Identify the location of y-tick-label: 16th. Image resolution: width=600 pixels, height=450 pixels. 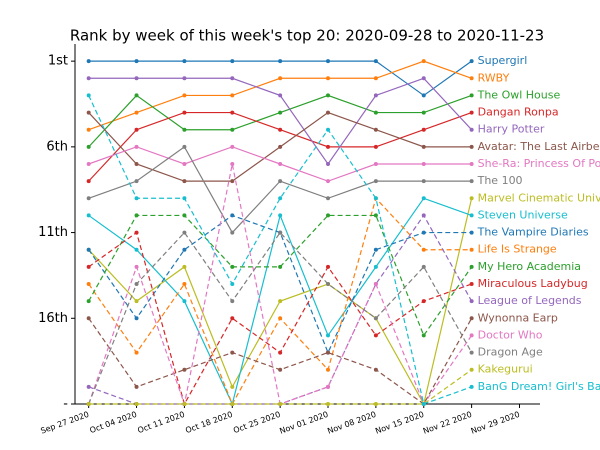
(53, 318).